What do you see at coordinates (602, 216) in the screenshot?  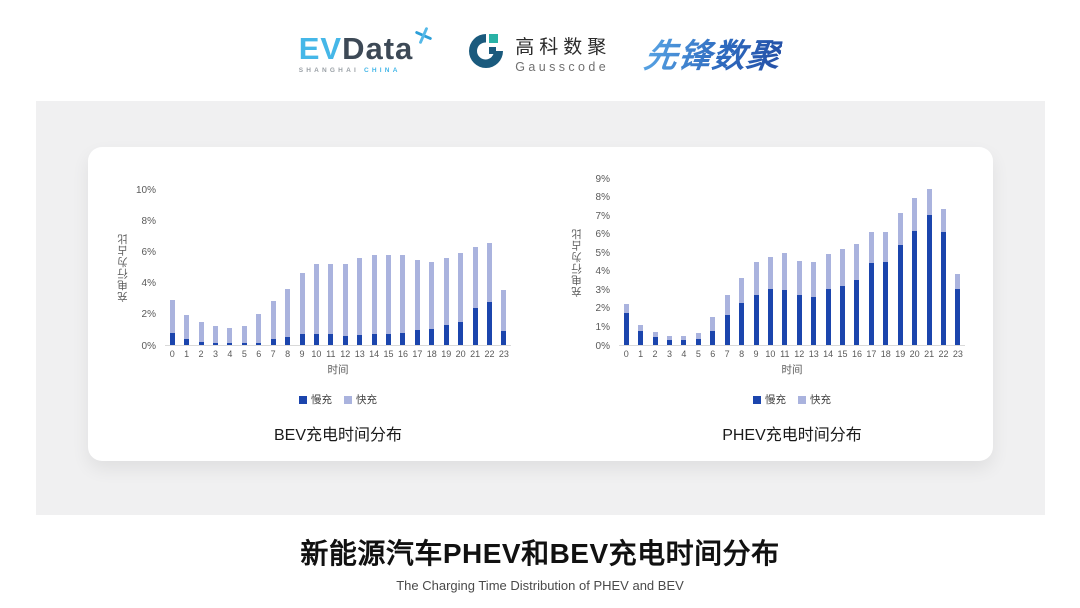 I see `y-tick-label: 7%` at bounding box center [602, 216].